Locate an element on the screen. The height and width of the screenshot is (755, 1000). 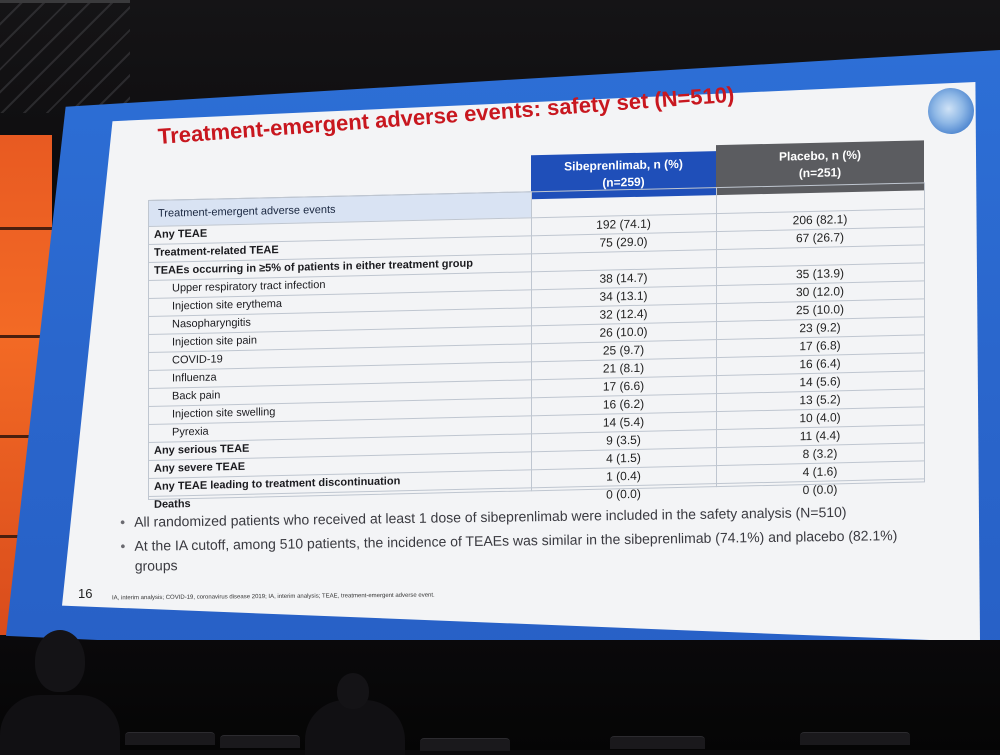
sibeprenlimab-value: 0 (0.0) is located at coordinates (623, 494).